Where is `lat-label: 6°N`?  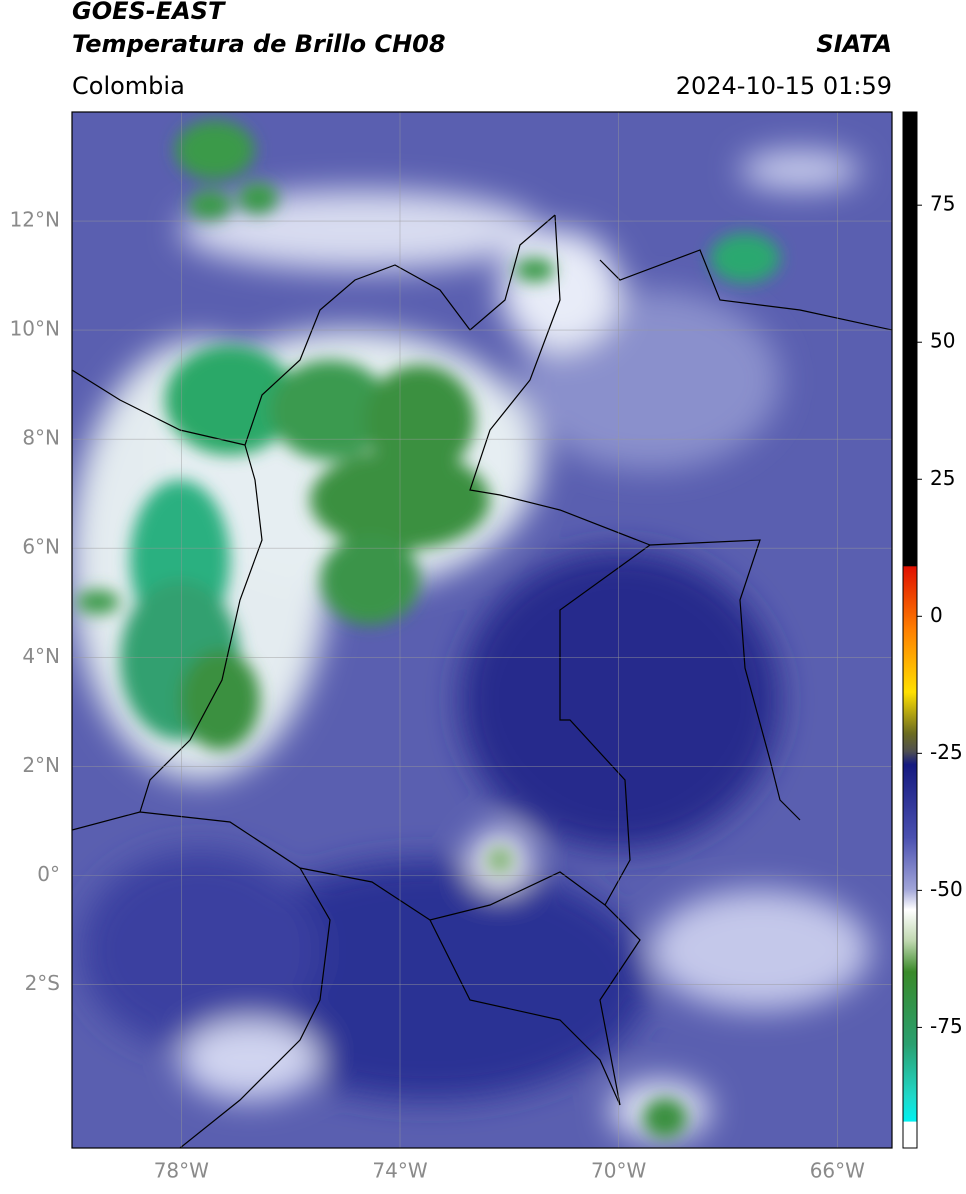 lat-label: 6°N is located at coordinates (41, 547).